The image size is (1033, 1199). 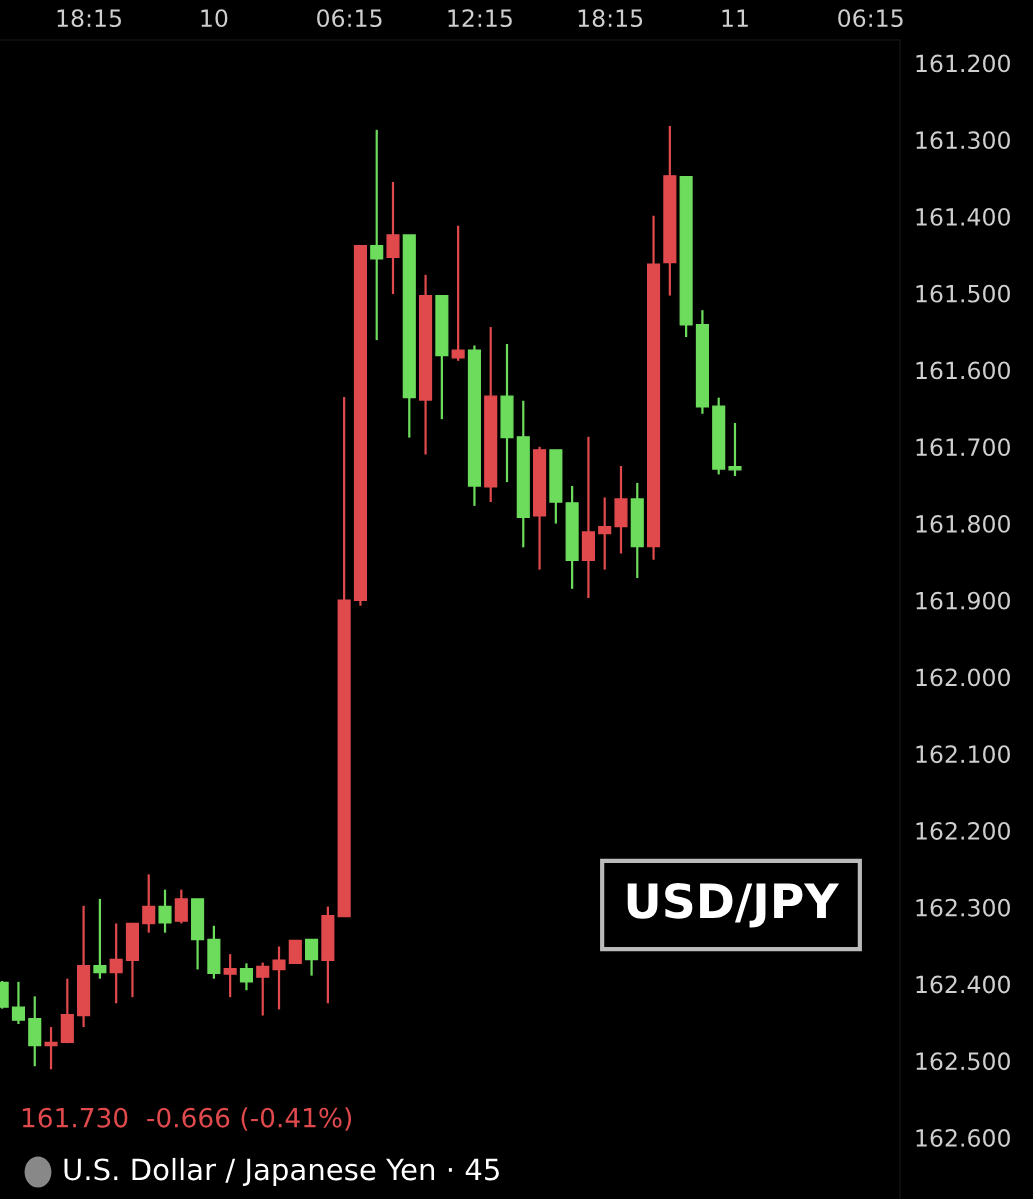 I want to click on y-tick-label: 161.700, so click(x=963, y=447).